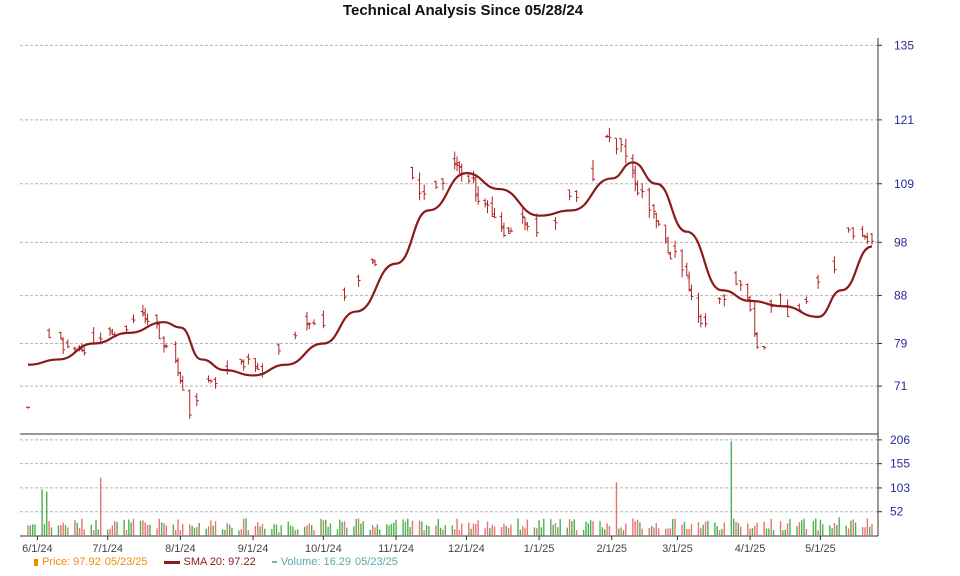 This screenshot has height=576, width=960. Describe the element at coordinates (37, 549) in the screenshot. I see `x-tick-label: 6/1/24` at that location.